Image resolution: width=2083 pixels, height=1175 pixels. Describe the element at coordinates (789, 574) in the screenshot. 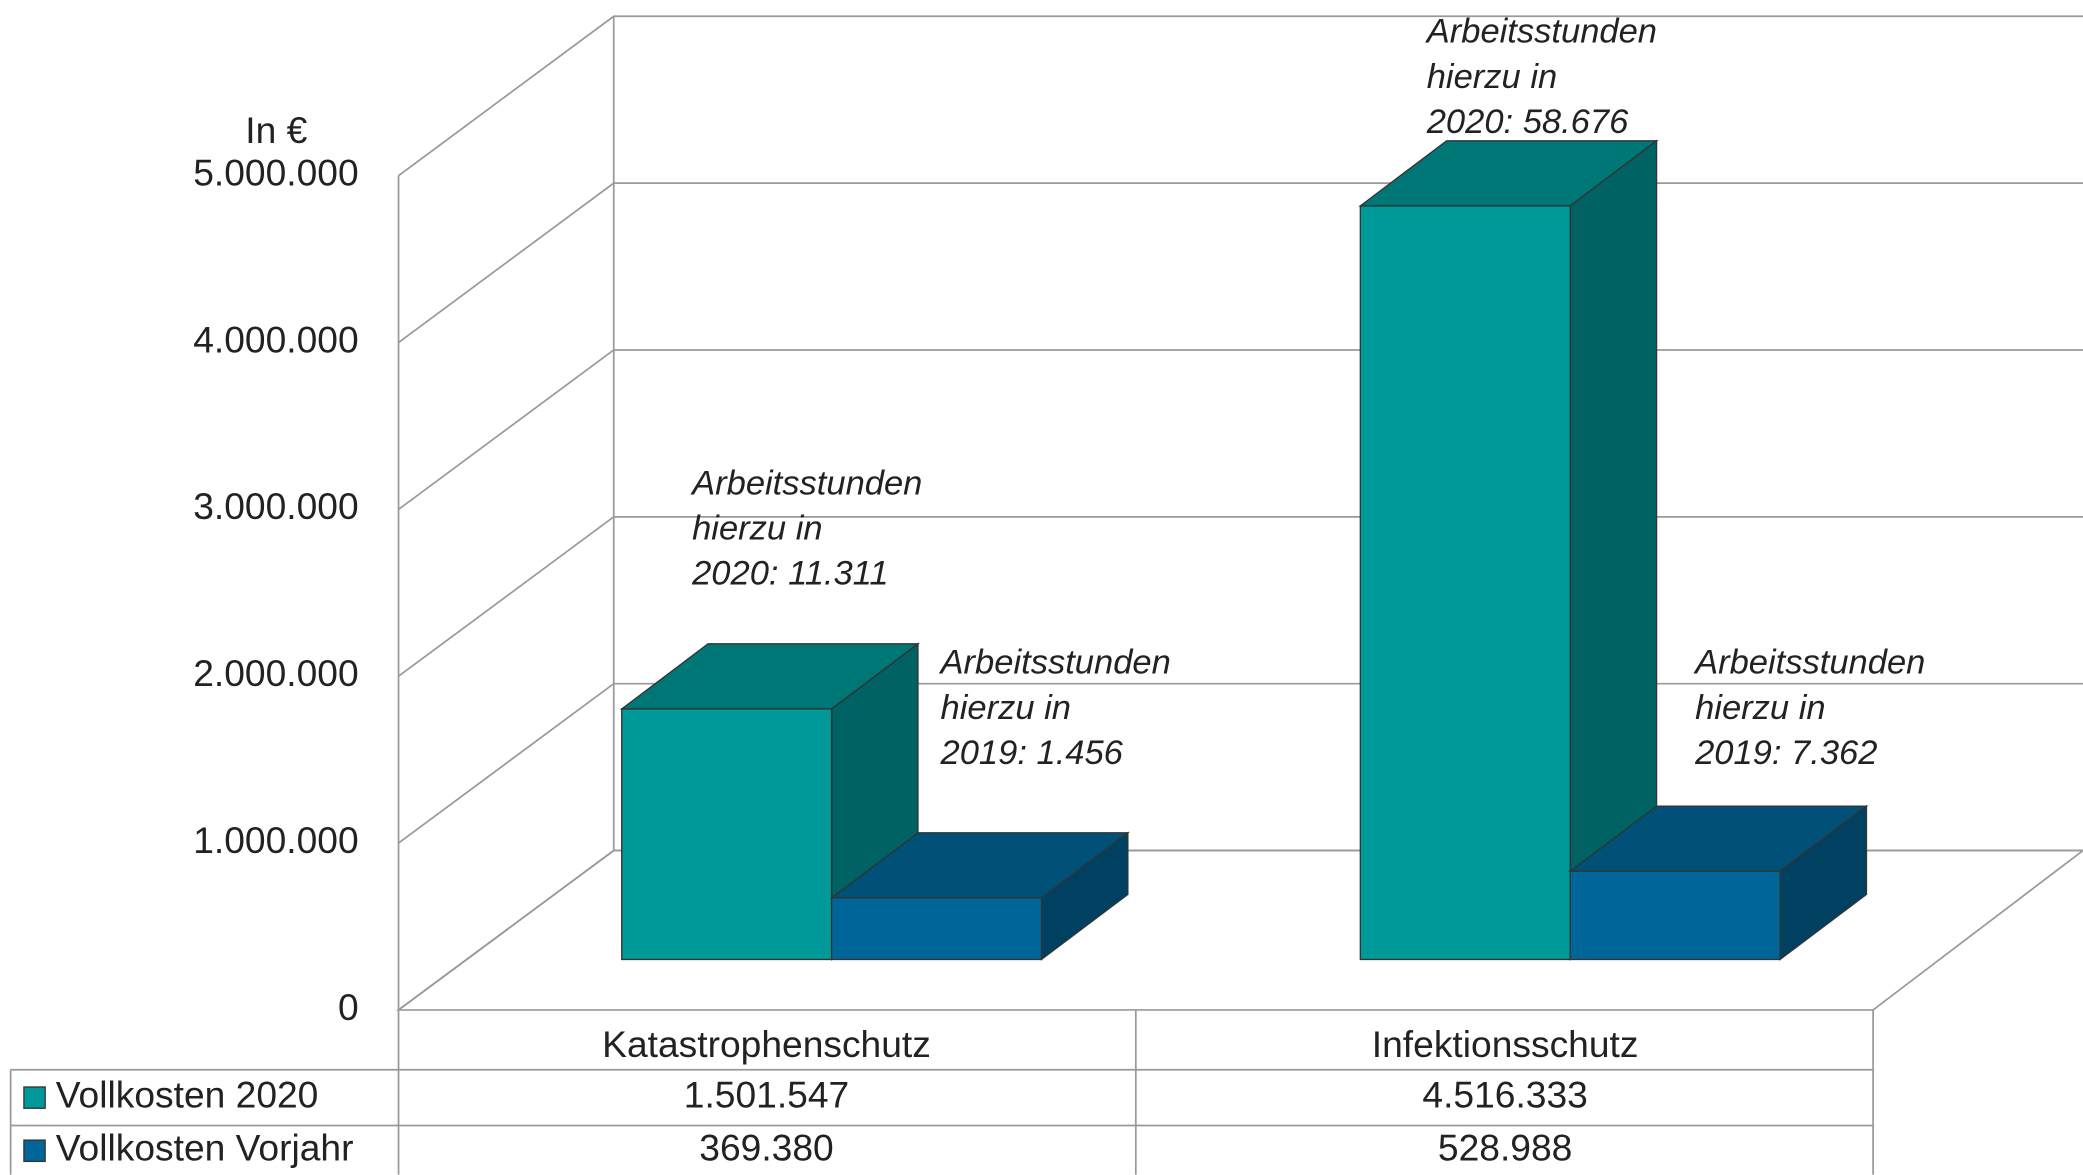

I see `annotation: 2020: 11.311` at that location.